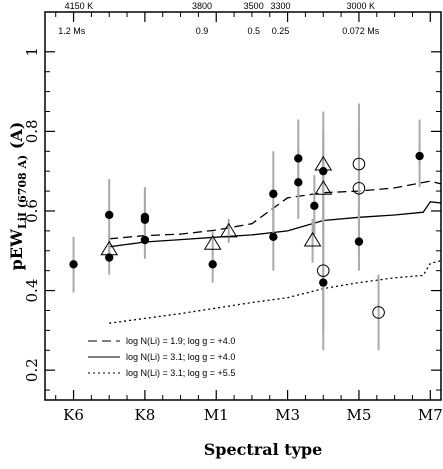 The width and height of the screenshot is (443, 469). I want to click on model-line-solid, so click(275, 224).